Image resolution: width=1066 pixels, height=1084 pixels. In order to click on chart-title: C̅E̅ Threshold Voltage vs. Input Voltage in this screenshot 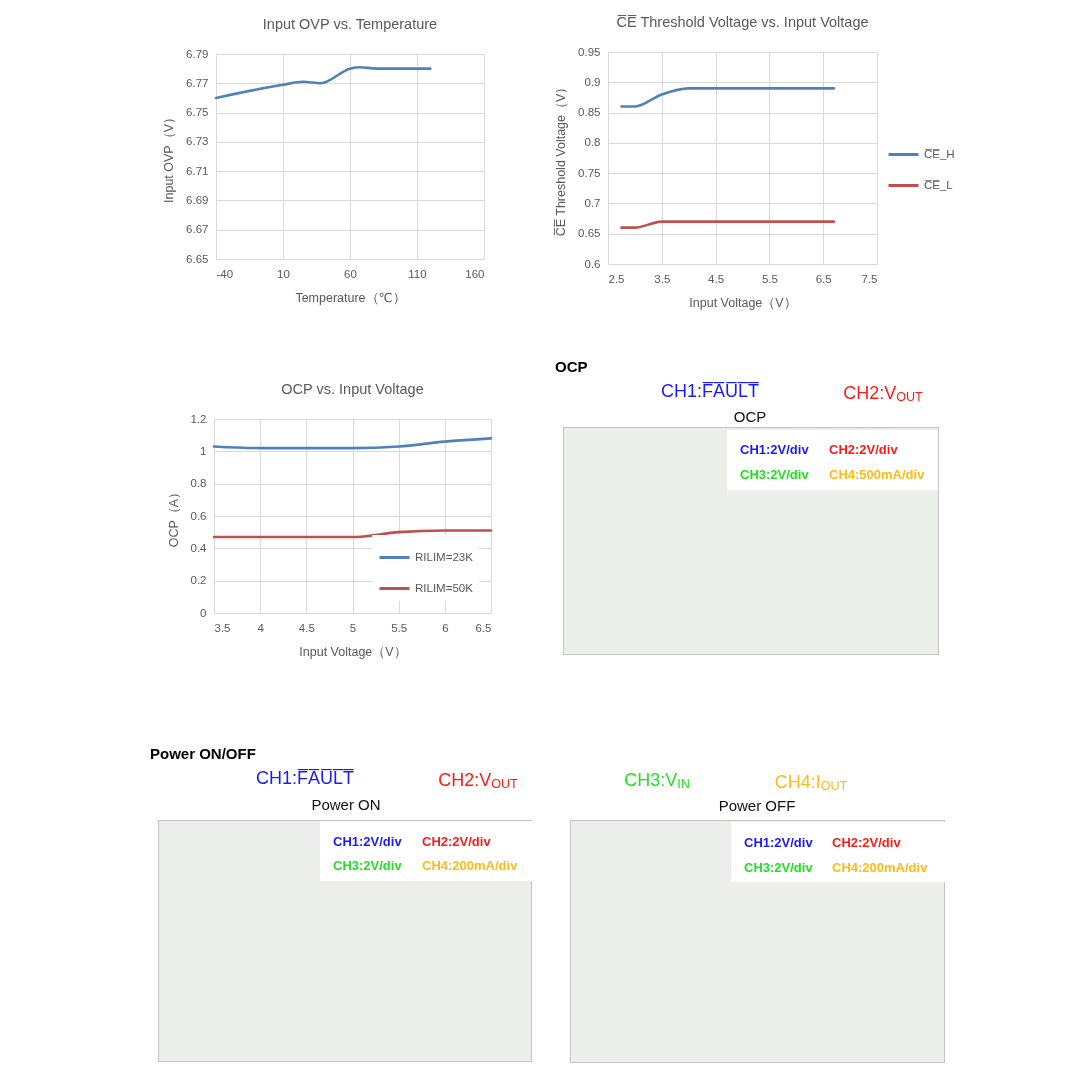, I will do `click(742, 21)`.